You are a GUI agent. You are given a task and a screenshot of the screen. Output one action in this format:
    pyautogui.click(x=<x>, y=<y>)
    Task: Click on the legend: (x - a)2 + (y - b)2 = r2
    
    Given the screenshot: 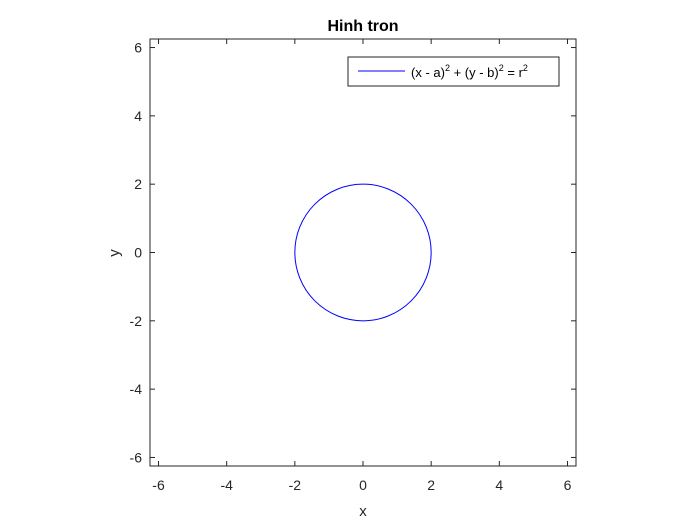 What is the action you would take?
    pyautogui.click(x=453, y=71)
    